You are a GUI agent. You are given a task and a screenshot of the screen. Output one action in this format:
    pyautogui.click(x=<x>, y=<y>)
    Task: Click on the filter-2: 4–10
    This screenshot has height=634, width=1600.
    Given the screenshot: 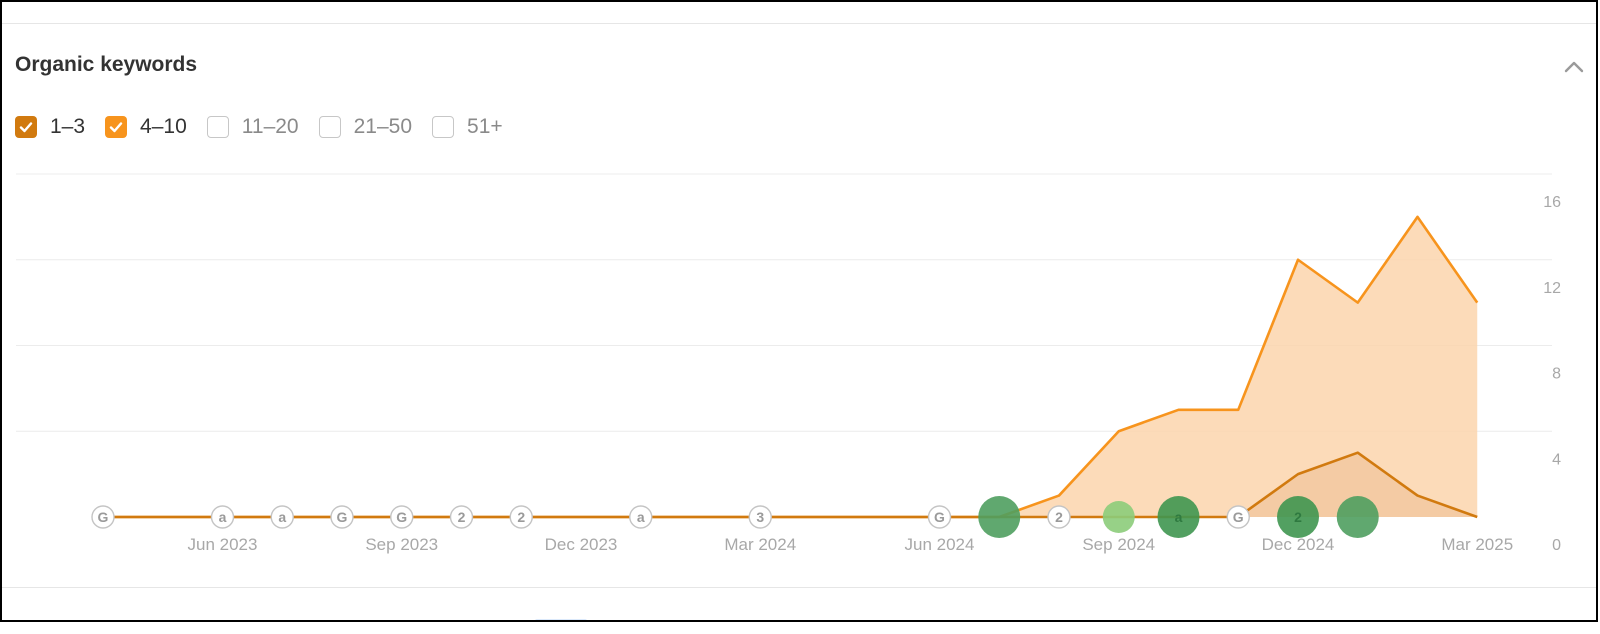 What is the action you would take?
    pyautogui.click(x=146, y=127)
    